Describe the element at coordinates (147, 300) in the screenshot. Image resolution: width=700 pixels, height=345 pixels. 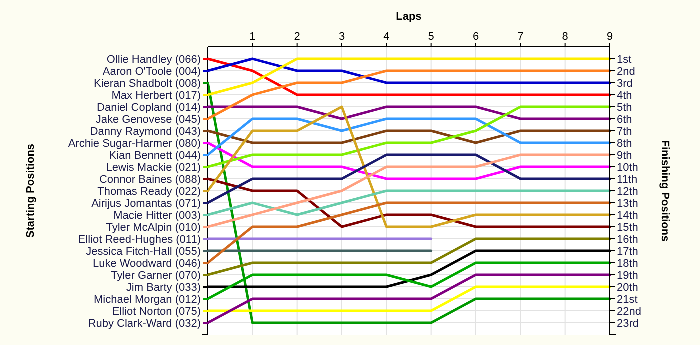
I see `legend-label: Michael Morgan (012)` at that location.